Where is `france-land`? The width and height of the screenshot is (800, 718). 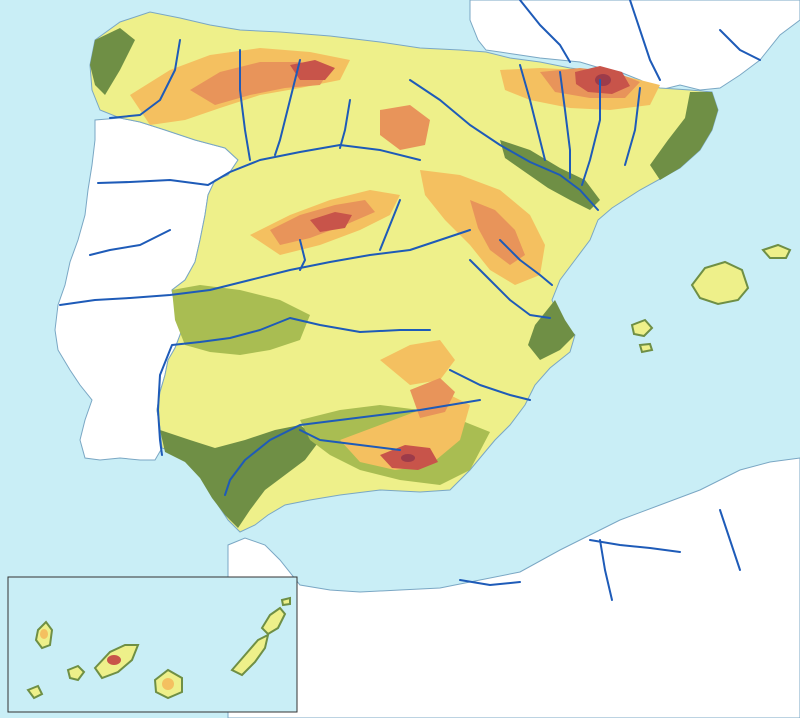
france-land is located at coordinates (634, 45).